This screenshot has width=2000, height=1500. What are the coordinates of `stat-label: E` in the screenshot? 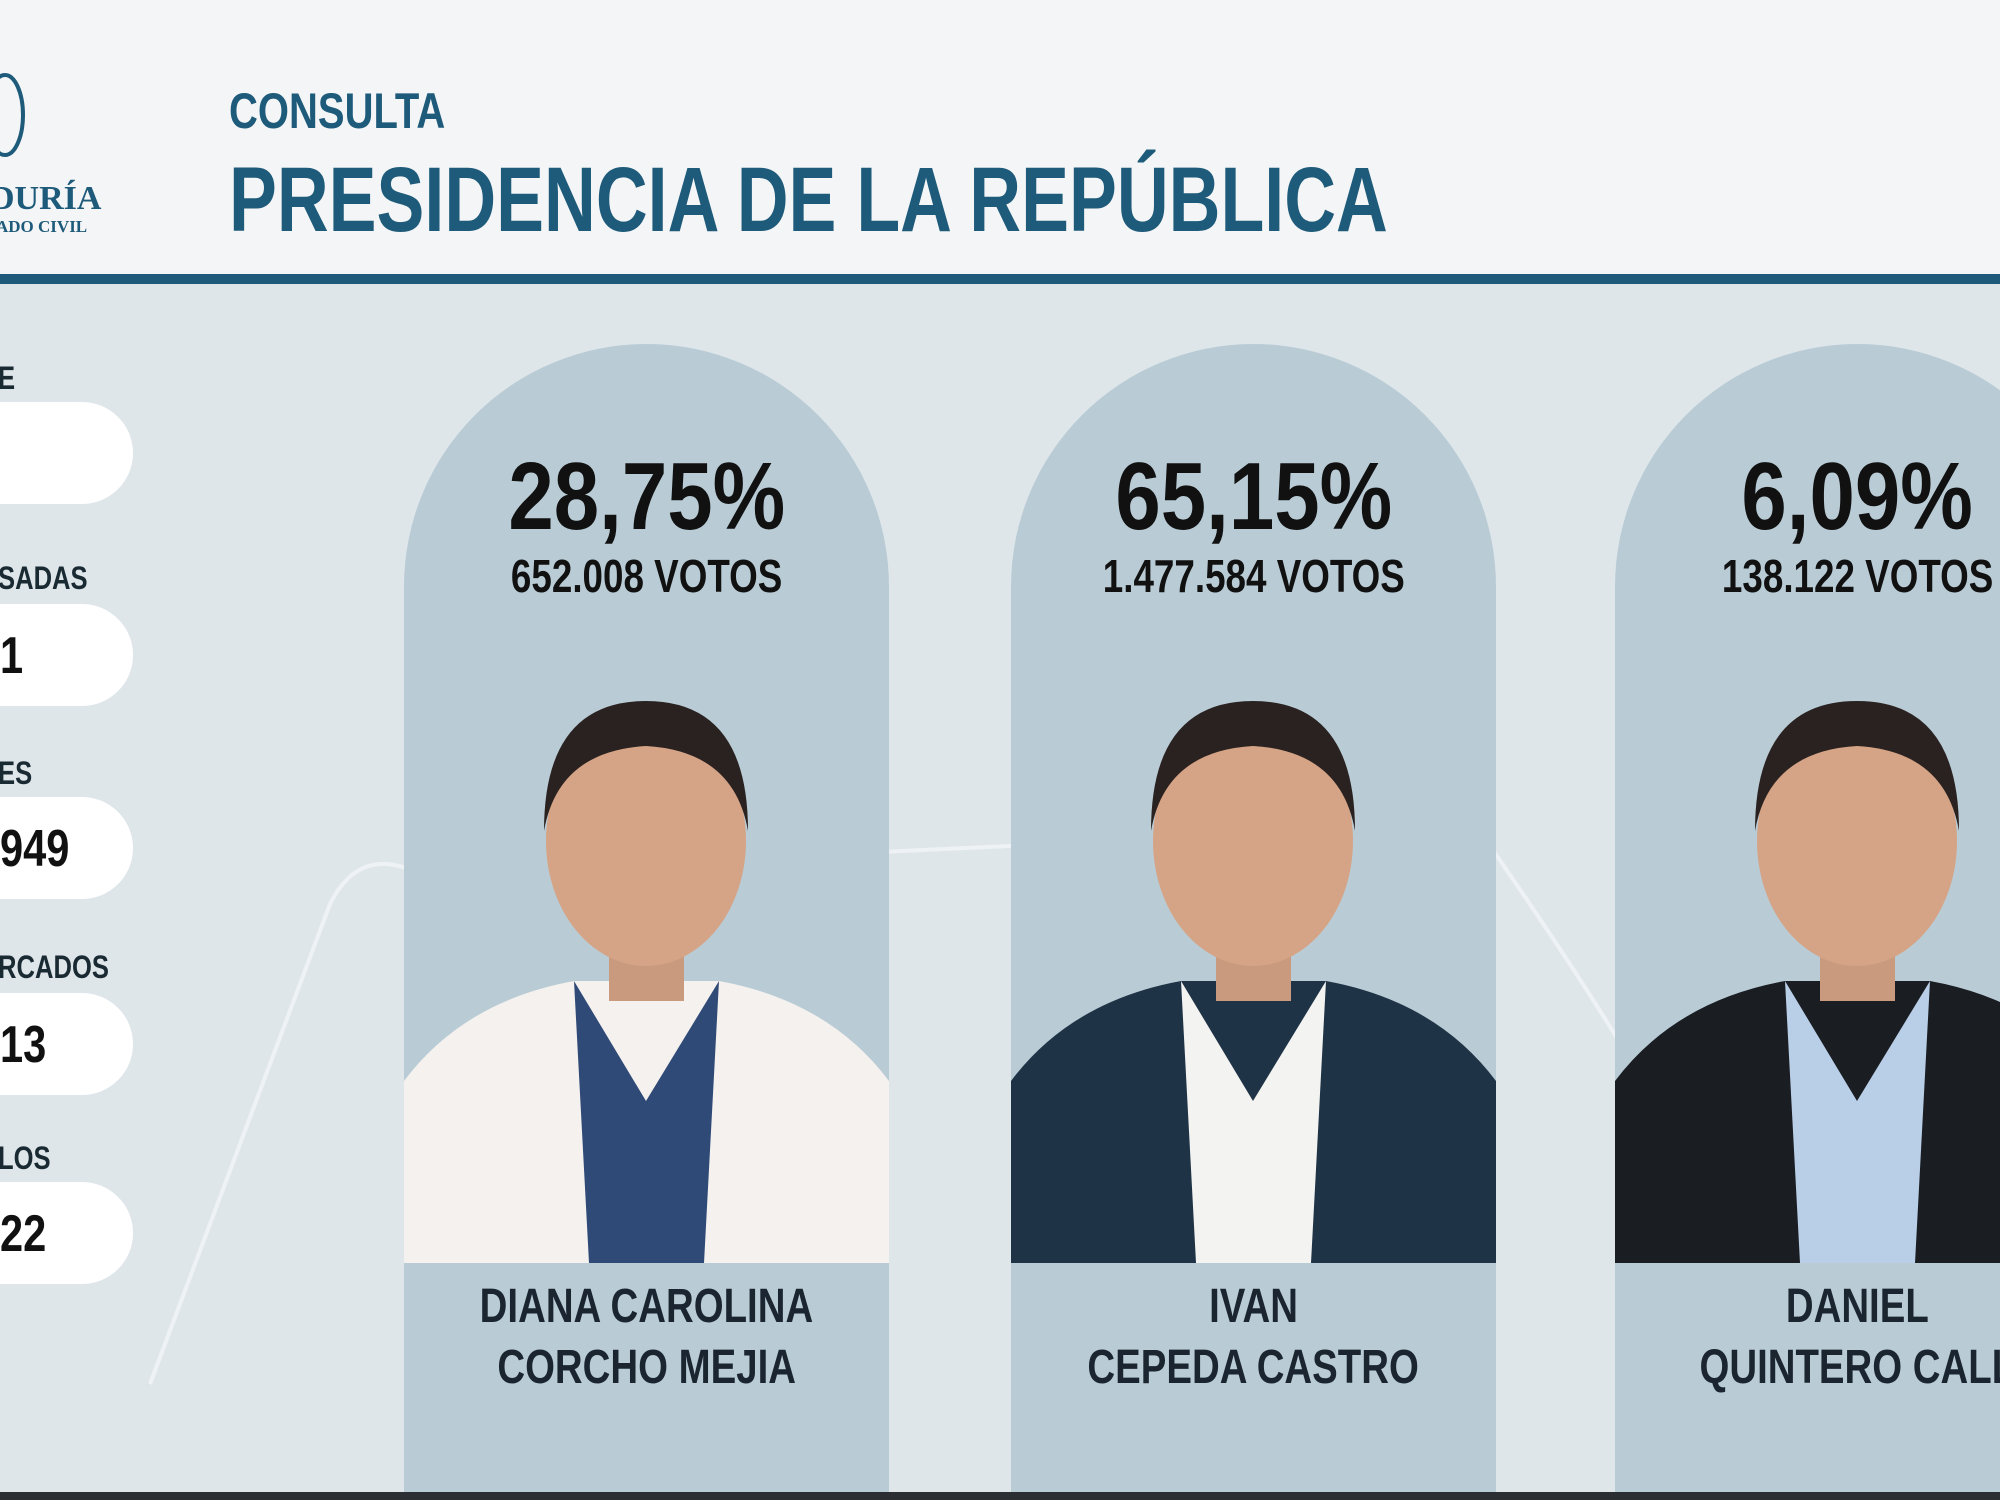 It's located at (9, 378).